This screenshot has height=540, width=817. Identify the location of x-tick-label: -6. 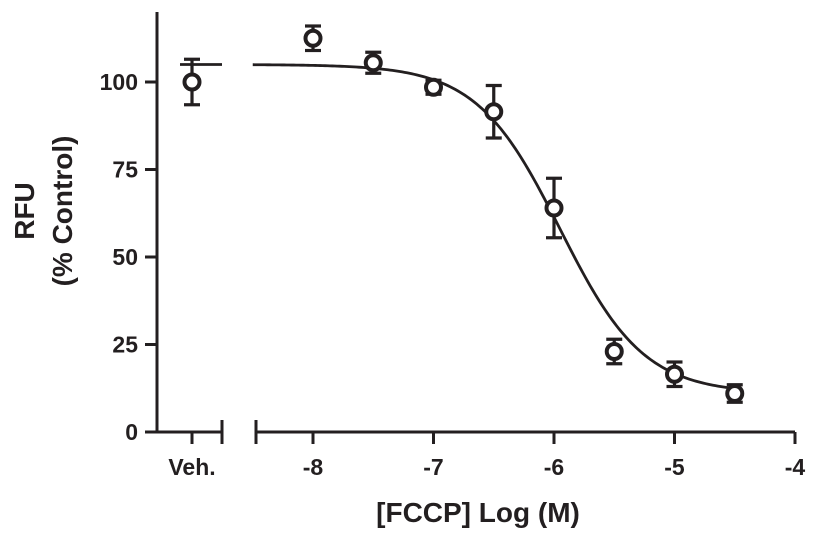
(554, 467).